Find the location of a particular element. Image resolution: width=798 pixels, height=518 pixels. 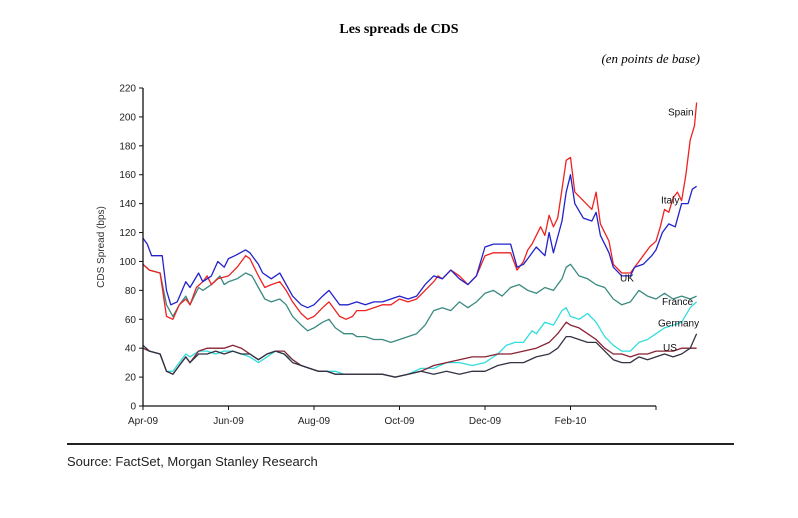

series-label-uk: UK is located at coordinates (627, 279).